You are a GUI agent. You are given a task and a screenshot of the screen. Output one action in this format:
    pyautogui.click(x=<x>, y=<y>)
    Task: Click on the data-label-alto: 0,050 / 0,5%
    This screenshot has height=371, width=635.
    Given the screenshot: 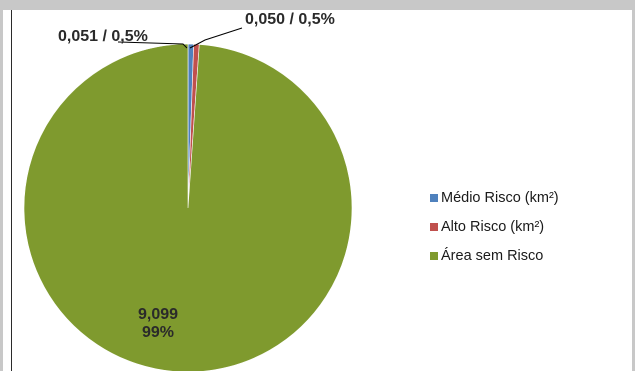 What is the action you would take?
    pyautogui.click(x=290, y=19)
    